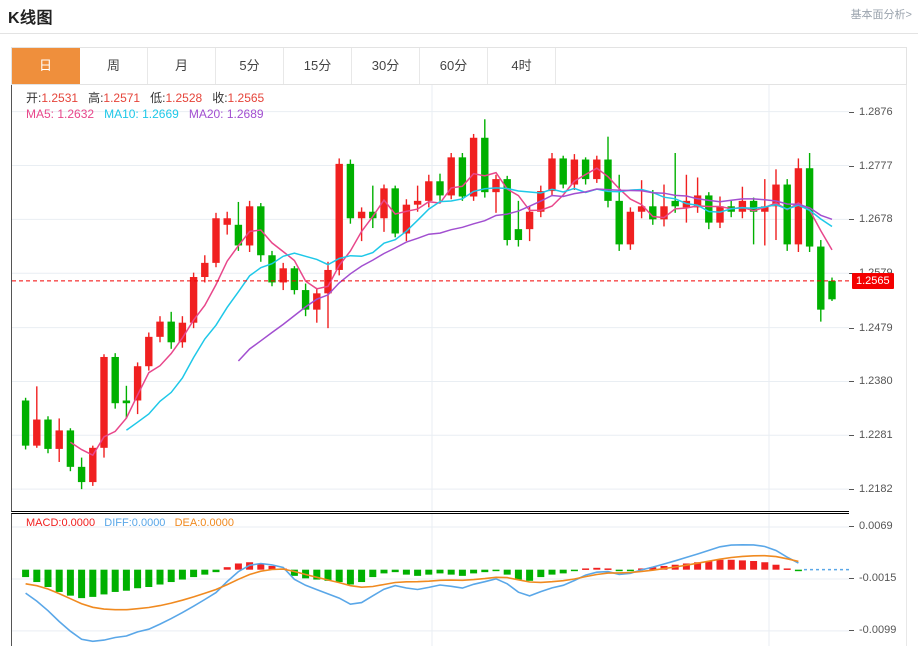 The height and width of the screenshot is (646, 918). Describe the element at coordinates (876, 435) in the screenshot. I see `price-axis-label: 1.2281` at that location.